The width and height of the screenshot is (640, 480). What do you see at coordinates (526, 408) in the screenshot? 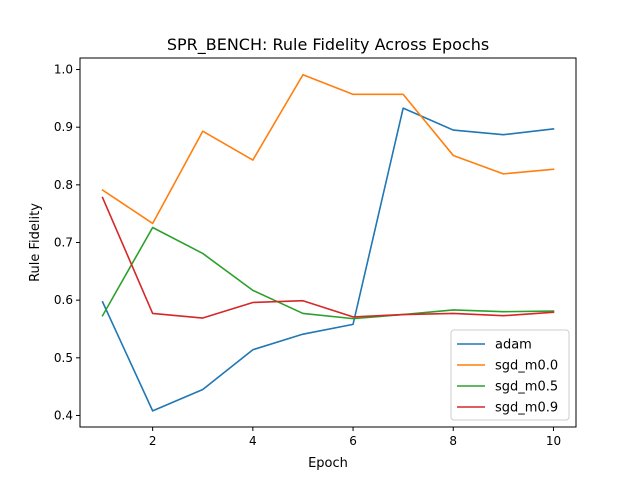
I see `legend-label: sgd_m0.9` at bounding box center [526, 408].